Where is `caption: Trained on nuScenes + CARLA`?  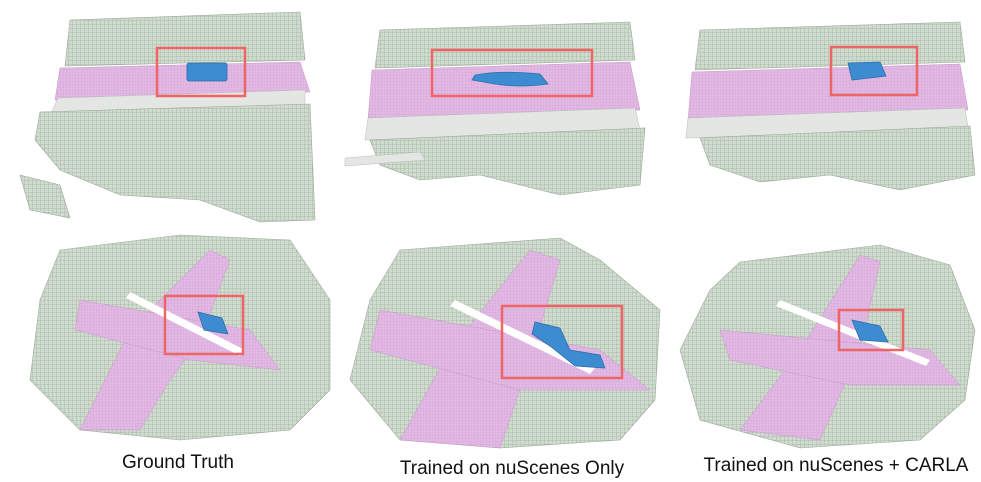 caption: Trained on nuScenes + CARLA is located at coordinates (836, 465).